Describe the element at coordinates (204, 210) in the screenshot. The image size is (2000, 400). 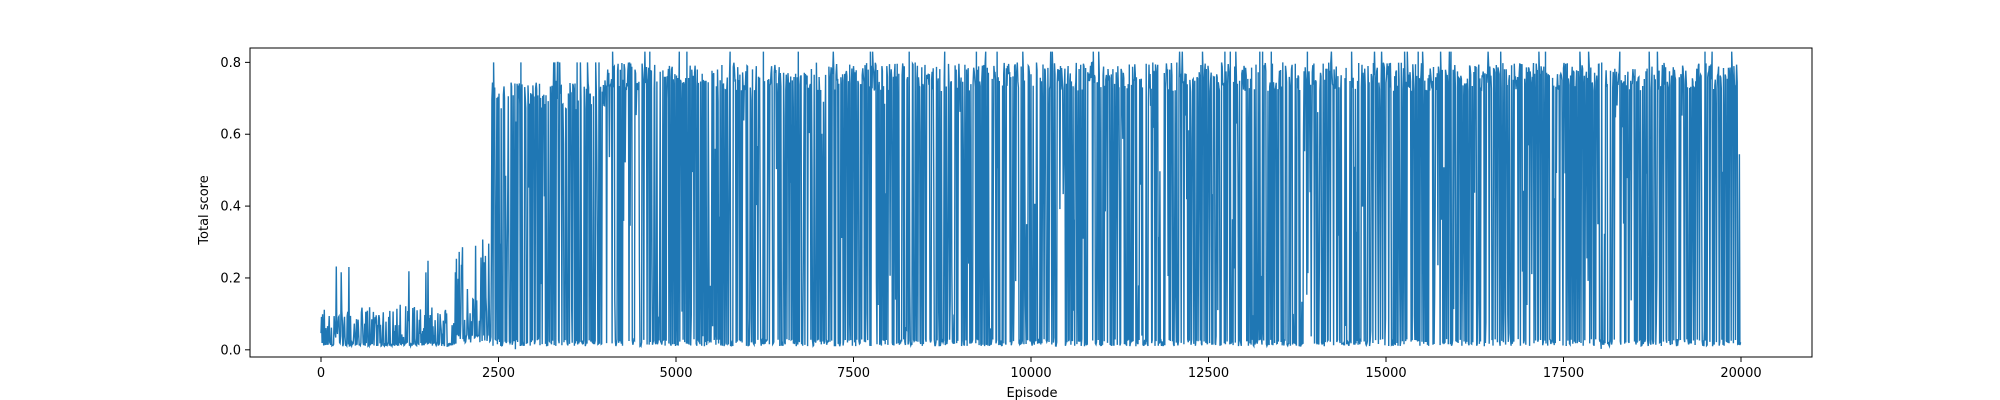
I see `y-axis-label: Total score` at that location.